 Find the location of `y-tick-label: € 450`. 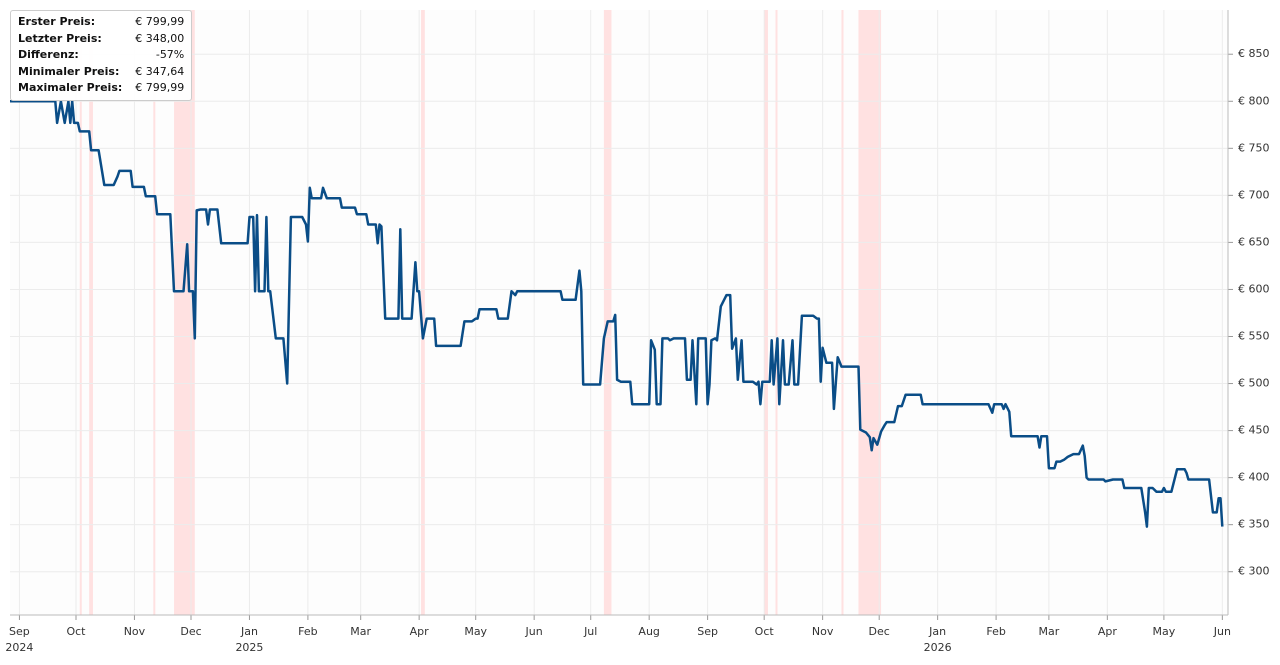

y-tick-label: € 450 is located at coordinates (1254, 430).